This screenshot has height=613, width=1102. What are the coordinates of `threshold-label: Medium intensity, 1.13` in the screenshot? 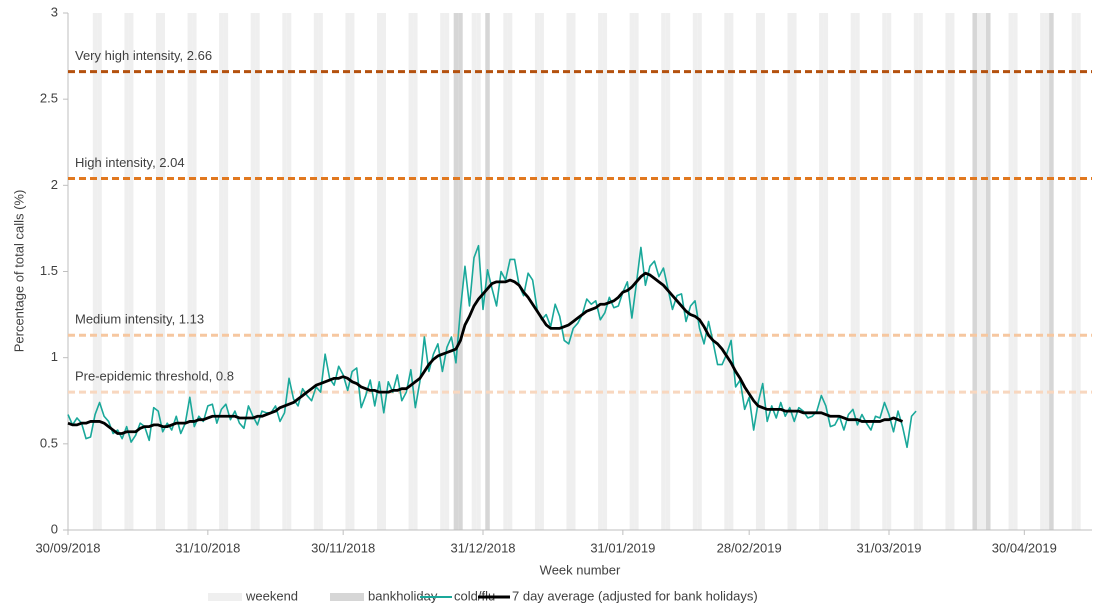 It's located at (139, 319).